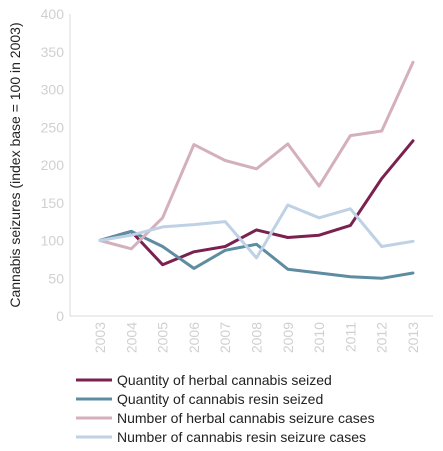 This screenshot has height=451, width=443. I want to click on x-tick-label: 2005, so click(163, 337).